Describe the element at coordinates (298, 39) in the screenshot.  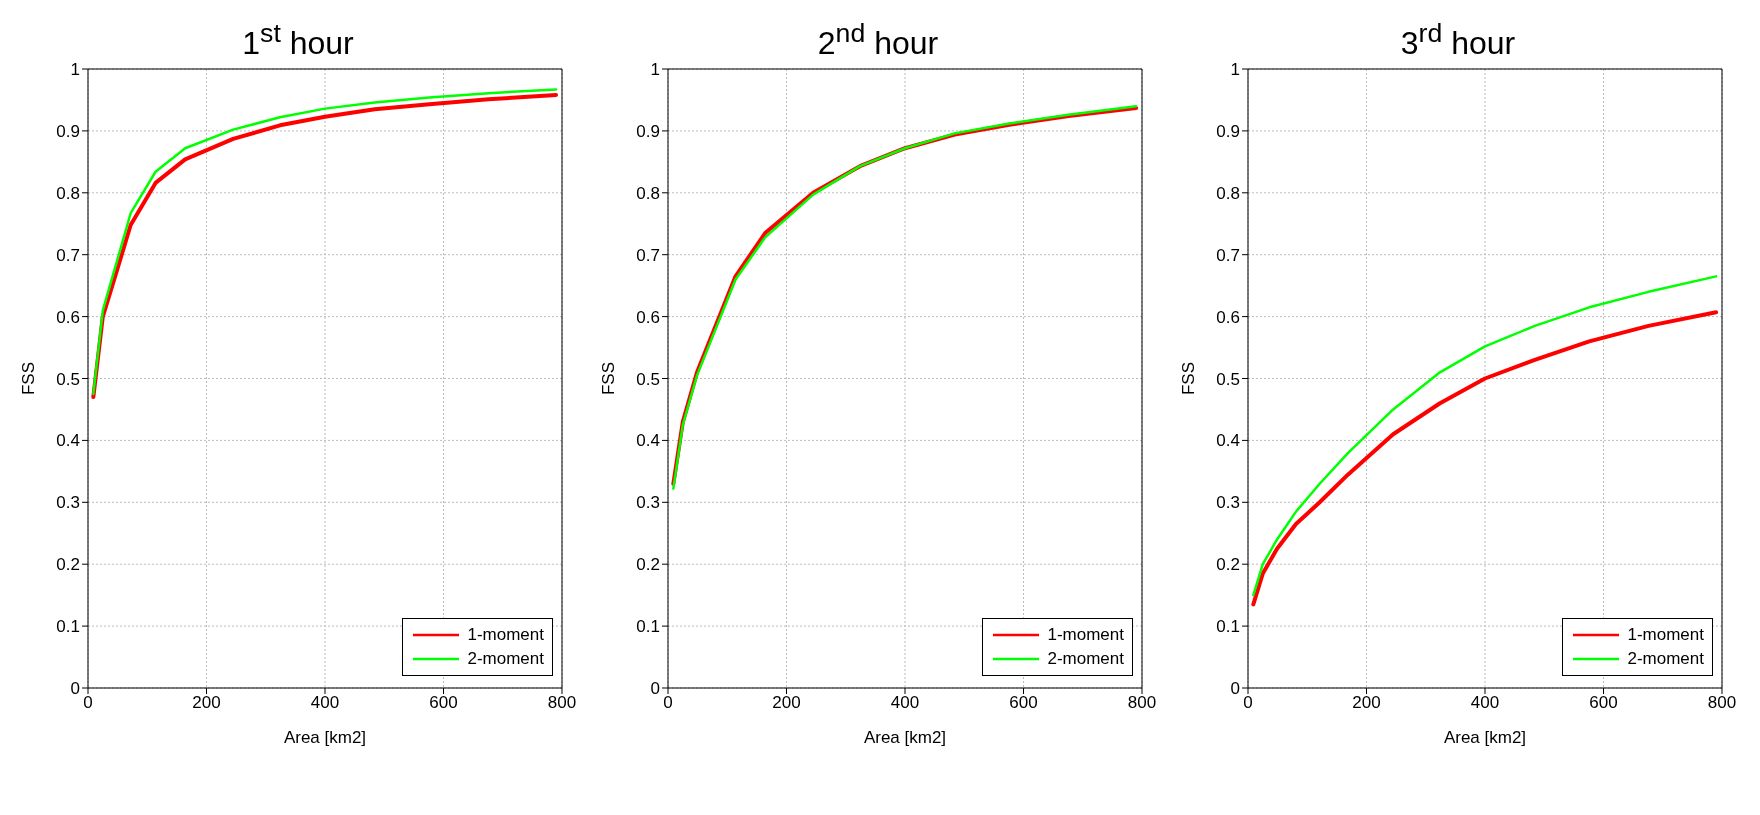
I see `chart-title: 1$^{st}$ hour` at that location.